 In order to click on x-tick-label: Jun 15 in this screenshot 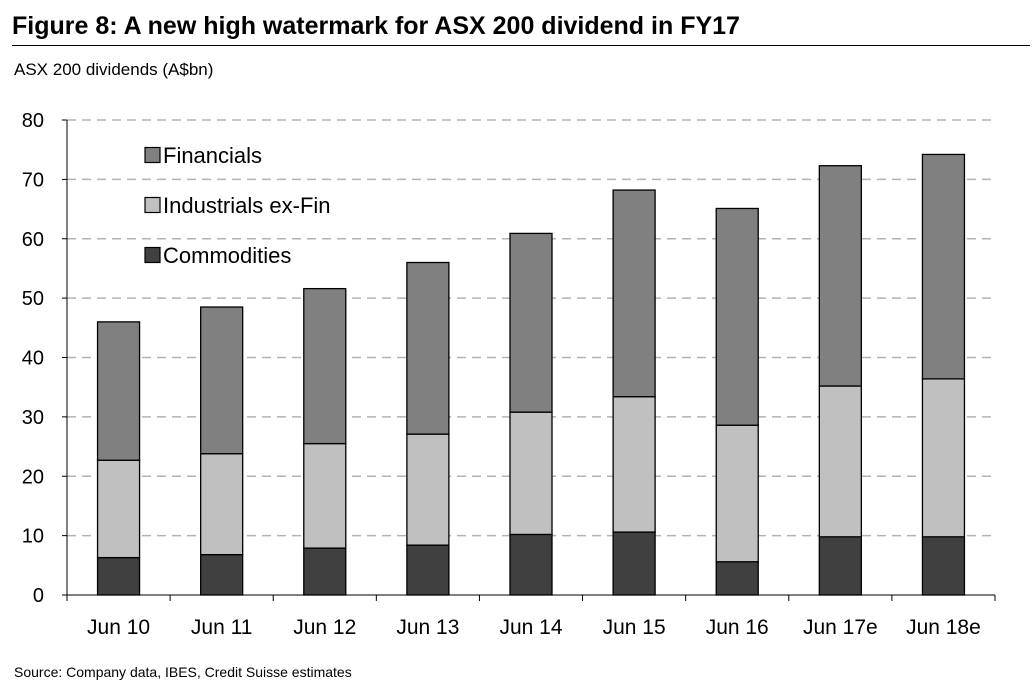, I will do `click(634, 627)`.